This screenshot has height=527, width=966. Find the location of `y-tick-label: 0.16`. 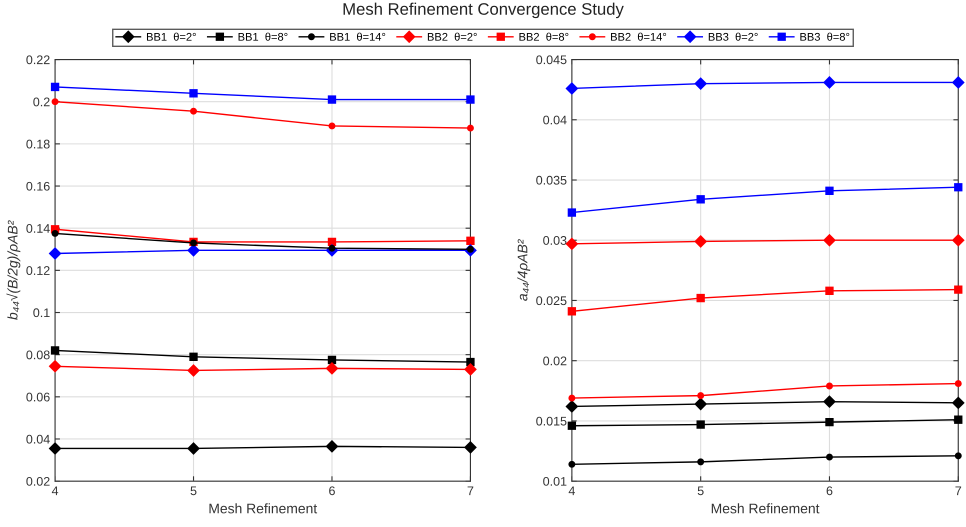

y-tick-label: 0.16 is located at coordinates (38, 186).